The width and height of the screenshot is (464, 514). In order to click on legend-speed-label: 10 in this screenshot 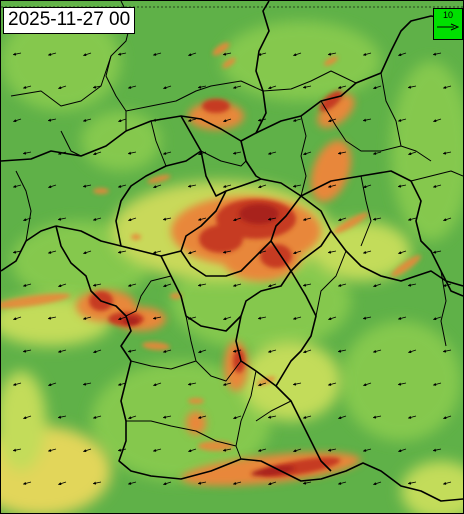, I will do `click(447, 15)`.